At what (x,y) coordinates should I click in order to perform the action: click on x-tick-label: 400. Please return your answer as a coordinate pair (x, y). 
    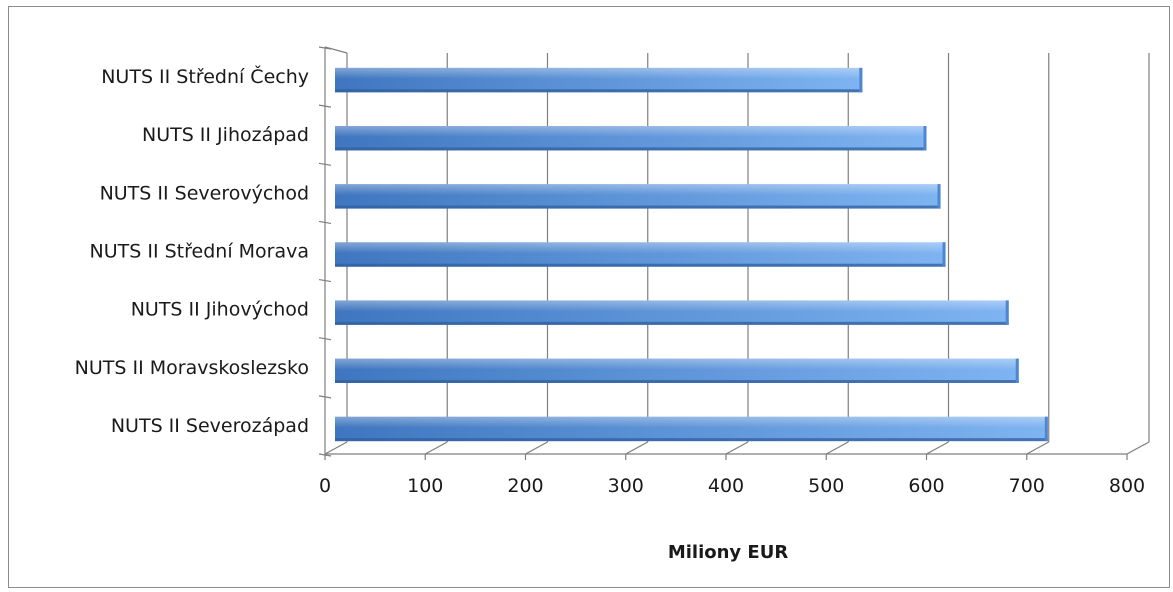
    Looking at the image, I should click on (726, 486).